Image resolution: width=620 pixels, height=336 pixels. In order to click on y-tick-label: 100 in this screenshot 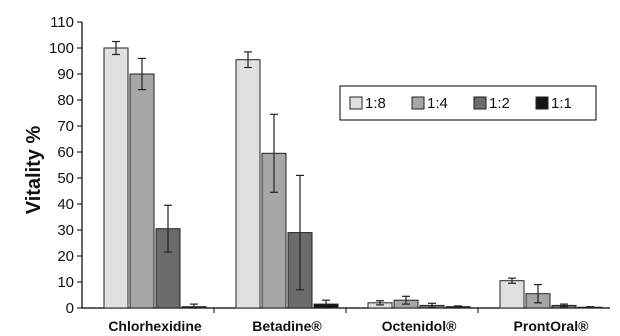, I will do `click(61, 48)`.